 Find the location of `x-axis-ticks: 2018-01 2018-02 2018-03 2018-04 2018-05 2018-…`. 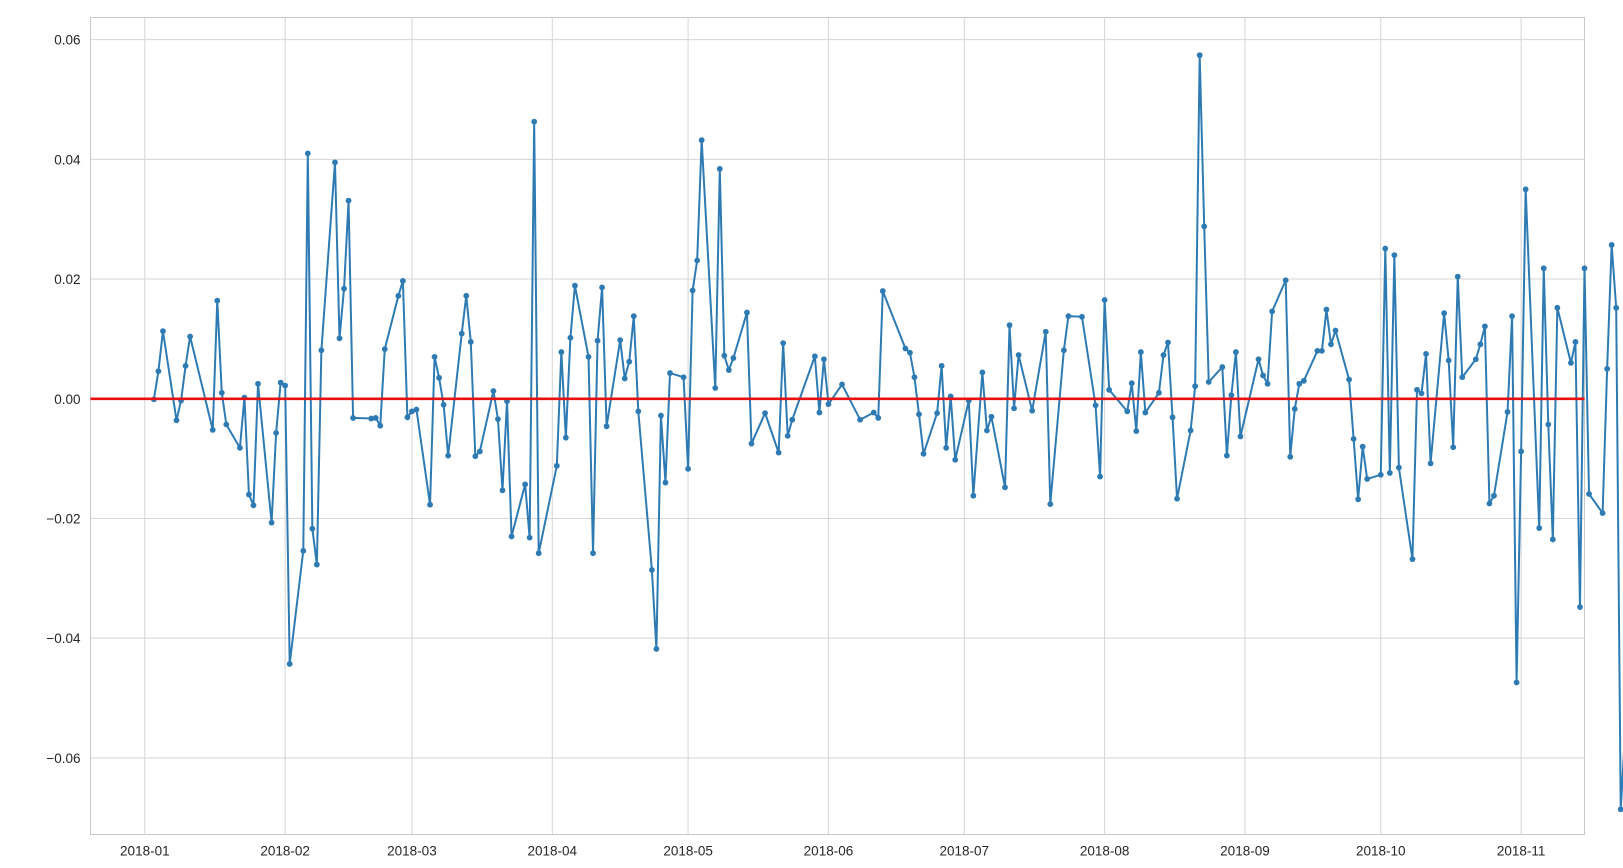

x-axis-ticks: 2018-01 2018-02 2018-03 2018-04 2018-05 2018-… is located at coordinates (832, 851).